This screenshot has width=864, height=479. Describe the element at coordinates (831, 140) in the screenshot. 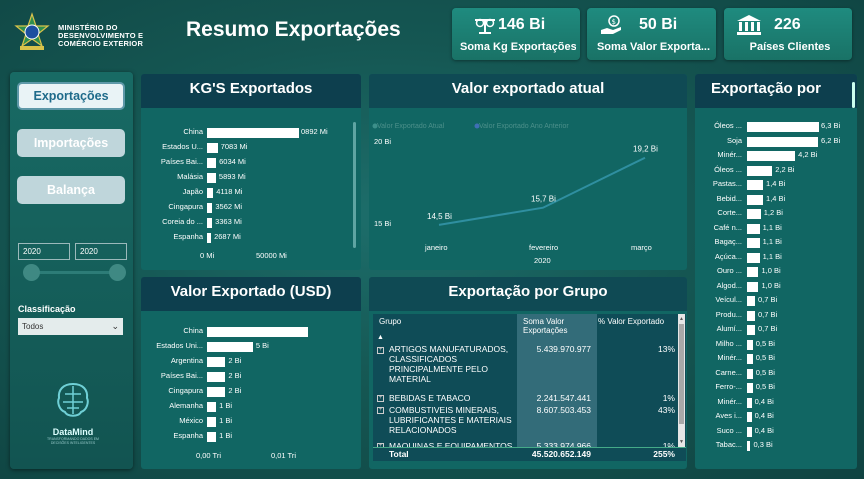

I see `bar-value-label: 6,2 Bi` at that location.